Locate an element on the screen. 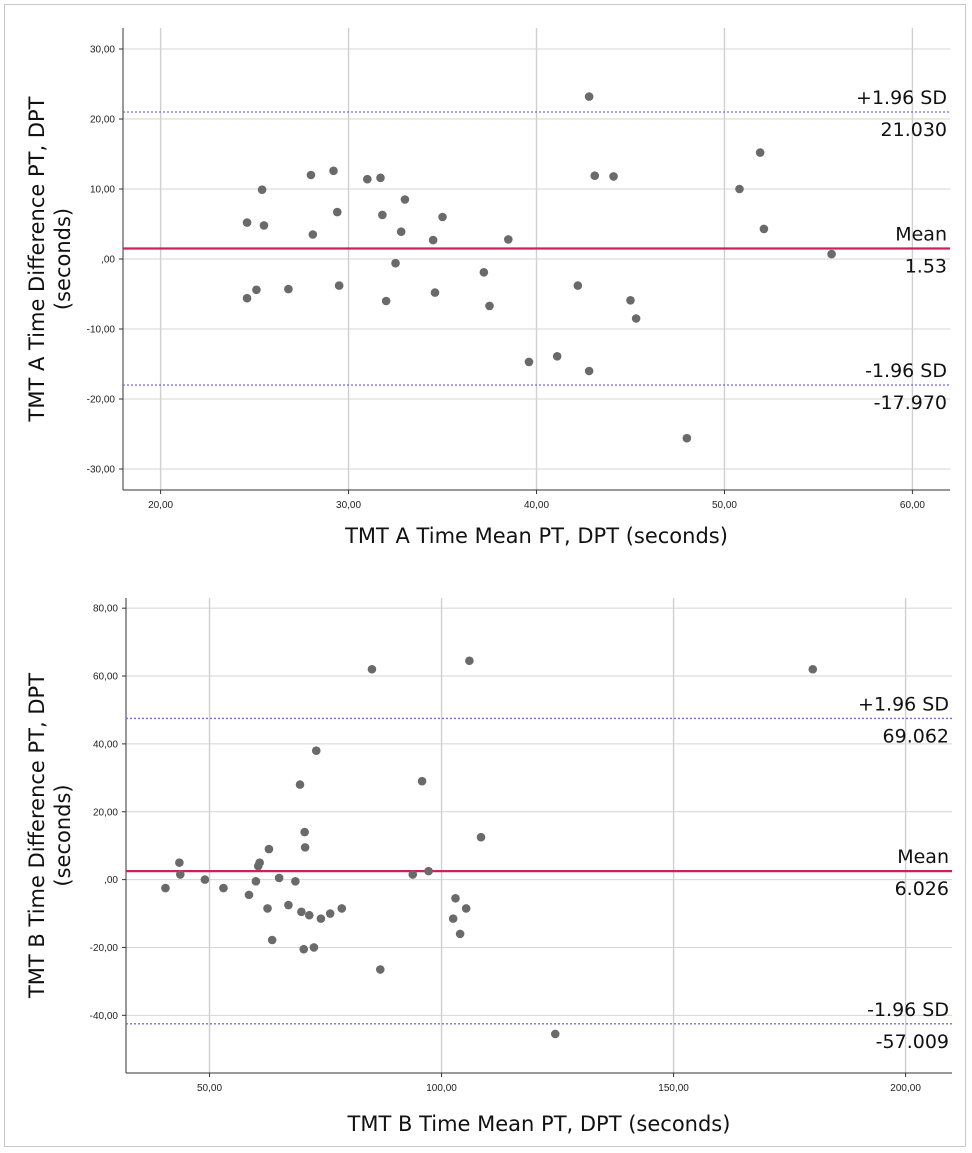 The image size is (972, 1153). y-axis-title: TMT A Time Difference PT, DPT(seconds) is located at coordinates (50, 259).